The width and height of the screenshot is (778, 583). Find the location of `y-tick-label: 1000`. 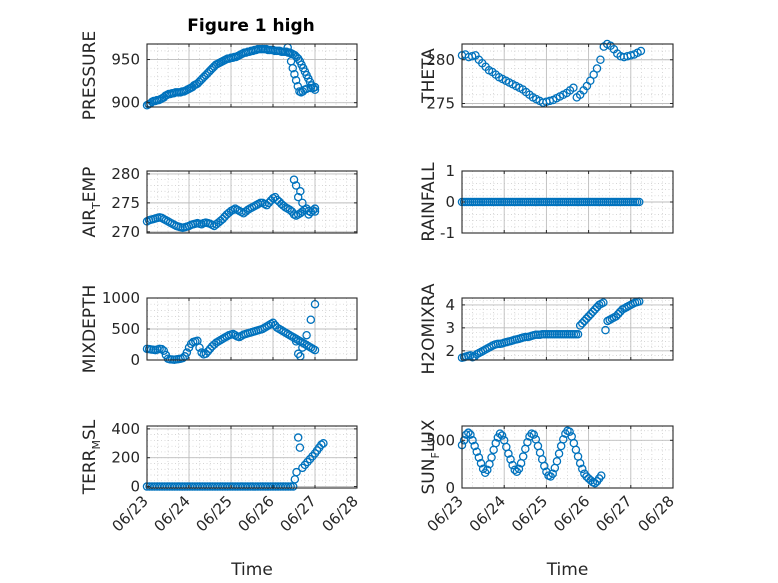

y-tick-label: 1000 is located at coordinates (121, 298).